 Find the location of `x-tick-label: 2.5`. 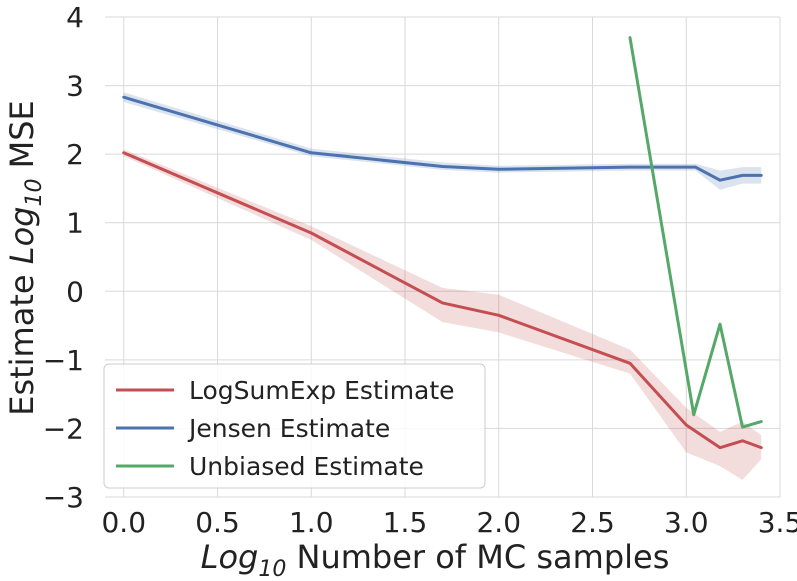

x-tick-label: 2.5 is located at coordinates (592, 522).